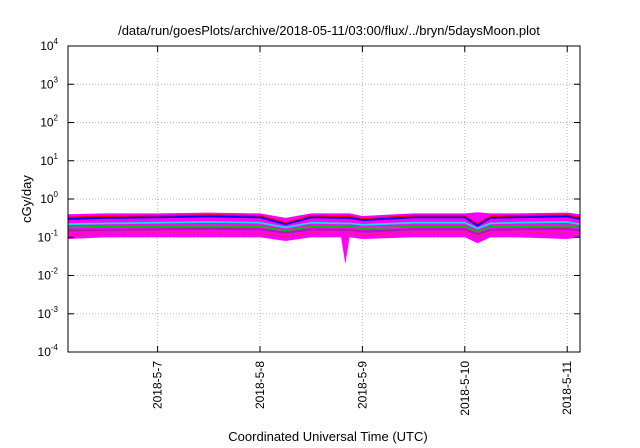 This screenshot has height=448, width=640. Describe the element at coordinates (56, 118) in the screenshot. I see `y-tick-exponent: 2` at that location.